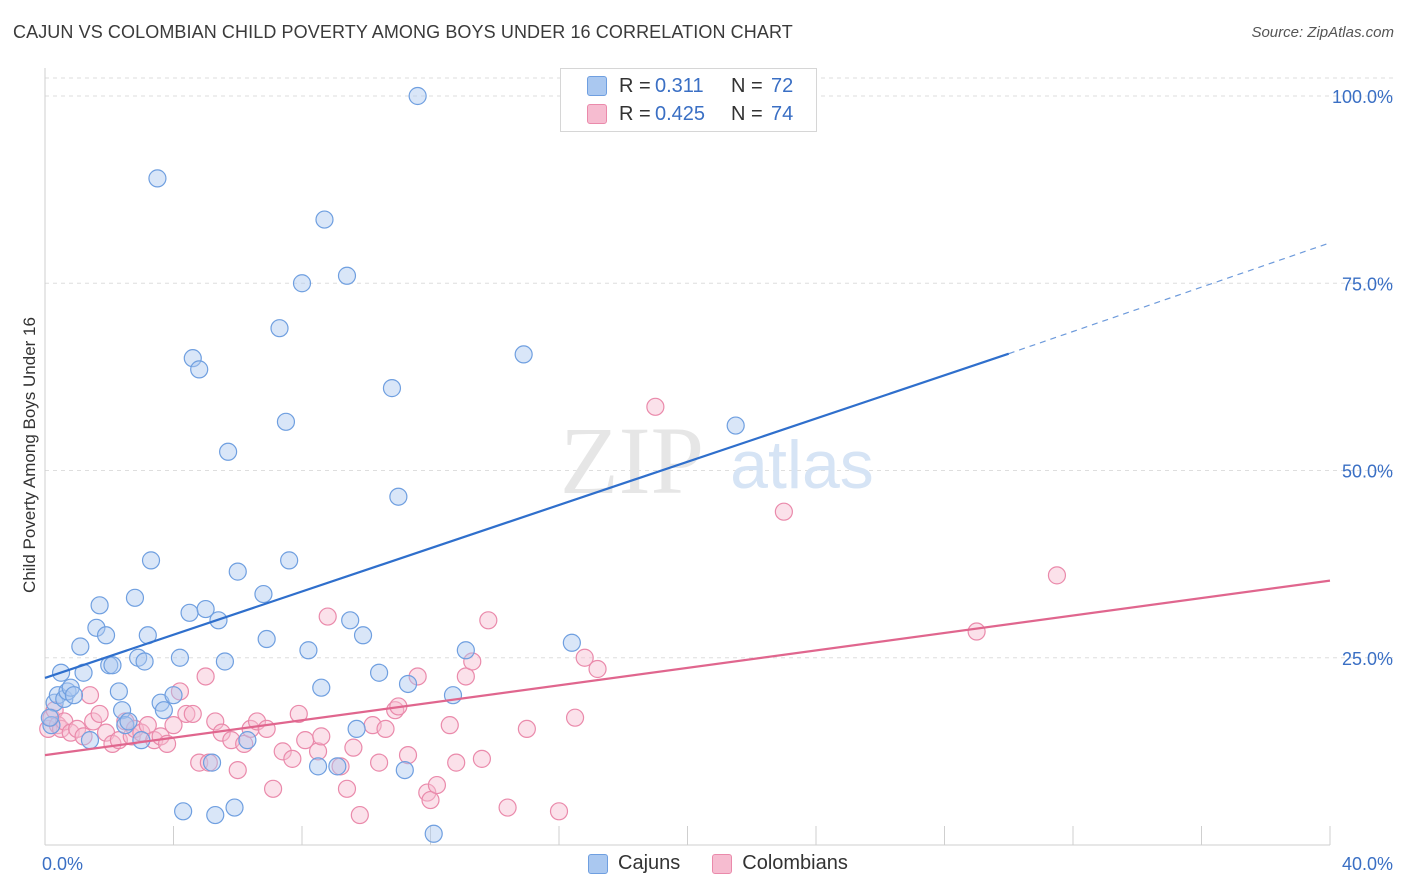  I want to click on correlation-legend: R = 0.311 N = 72 R = 0.425 N = 74, so click(688, 100).